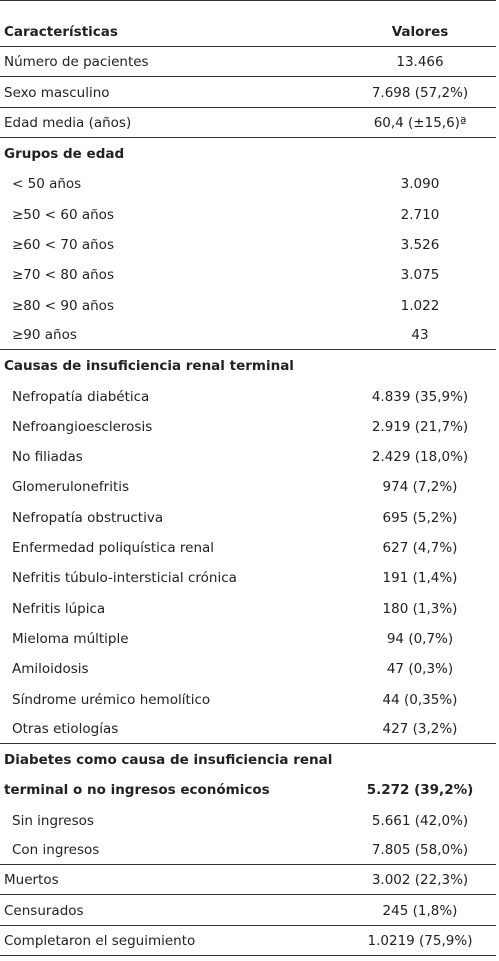  What do you see at coordinates (420, 850) in the screenshot?
I see `cell-value: 7.805 (58,0%)` at bounding box center [420, 850].